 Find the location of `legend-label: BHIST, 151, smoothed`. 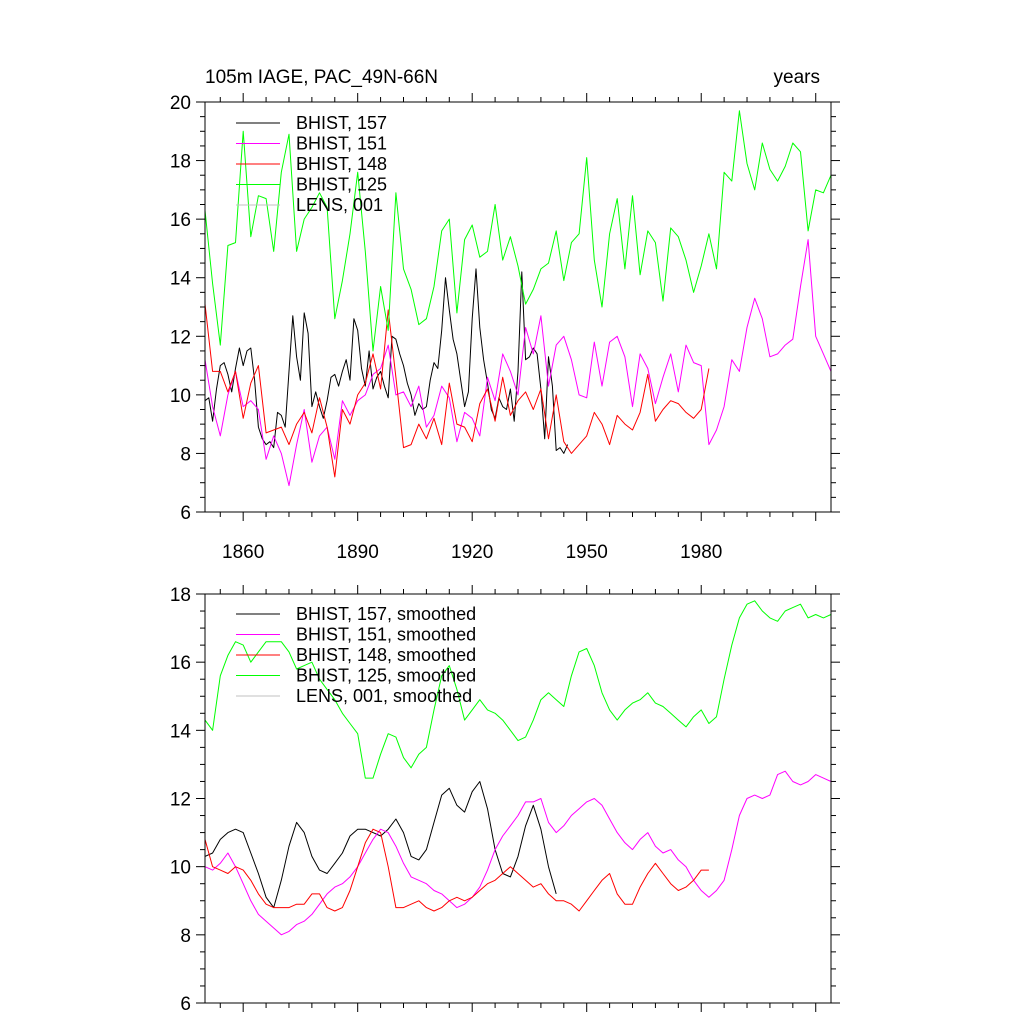

legend-label: BHIST, 151, smoothed is located at coordinates (386, 635).